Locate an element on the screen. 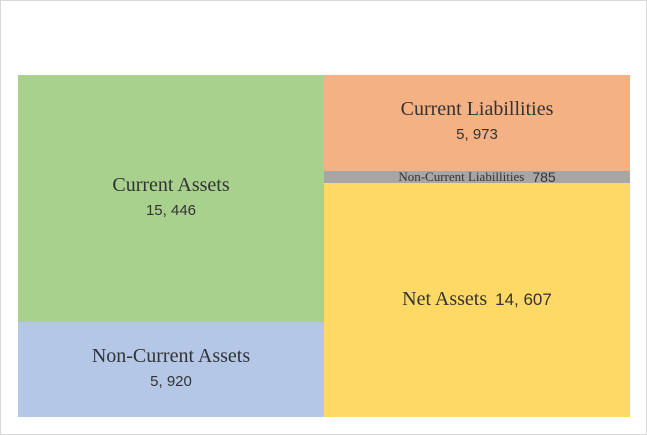 The width and height of the screenshot is (647, 435). block-label-value: 5, 973 is located at coordinates (477, 134).